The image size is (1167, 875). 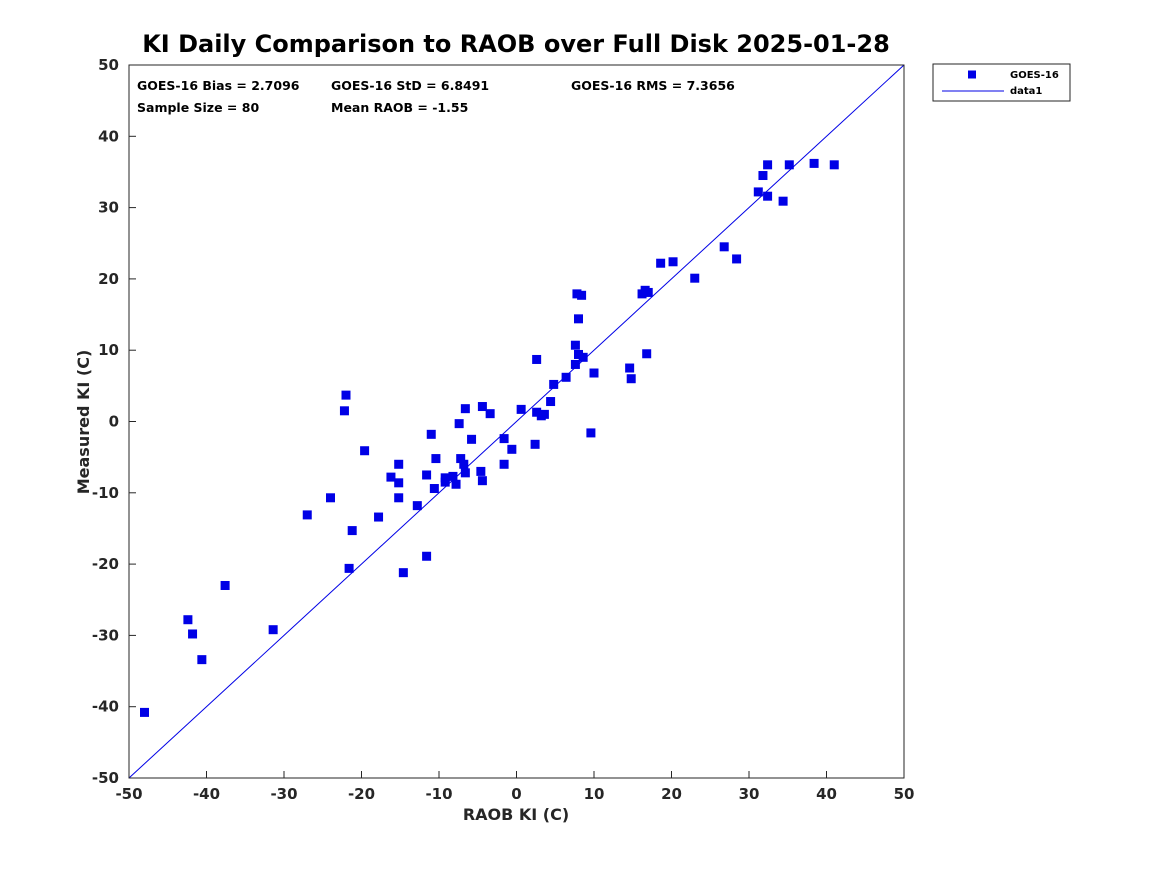 What do you see at coordinates (749, 794) in the screenshot?
I see `x-tick-label: 30` at bounding box center [749, 794].